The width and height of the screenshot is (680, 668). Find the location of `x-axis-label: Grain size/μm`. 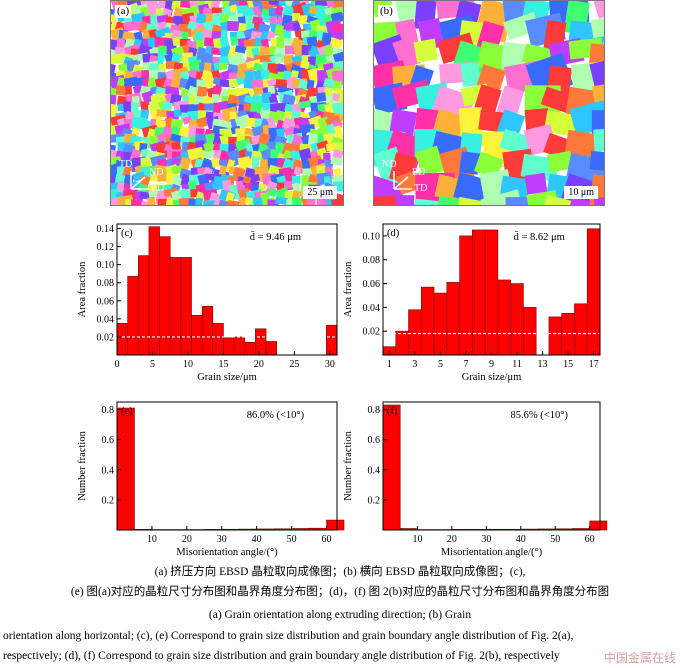

x-axis-label: Grain size/μm is located at coordinates (227, 377).